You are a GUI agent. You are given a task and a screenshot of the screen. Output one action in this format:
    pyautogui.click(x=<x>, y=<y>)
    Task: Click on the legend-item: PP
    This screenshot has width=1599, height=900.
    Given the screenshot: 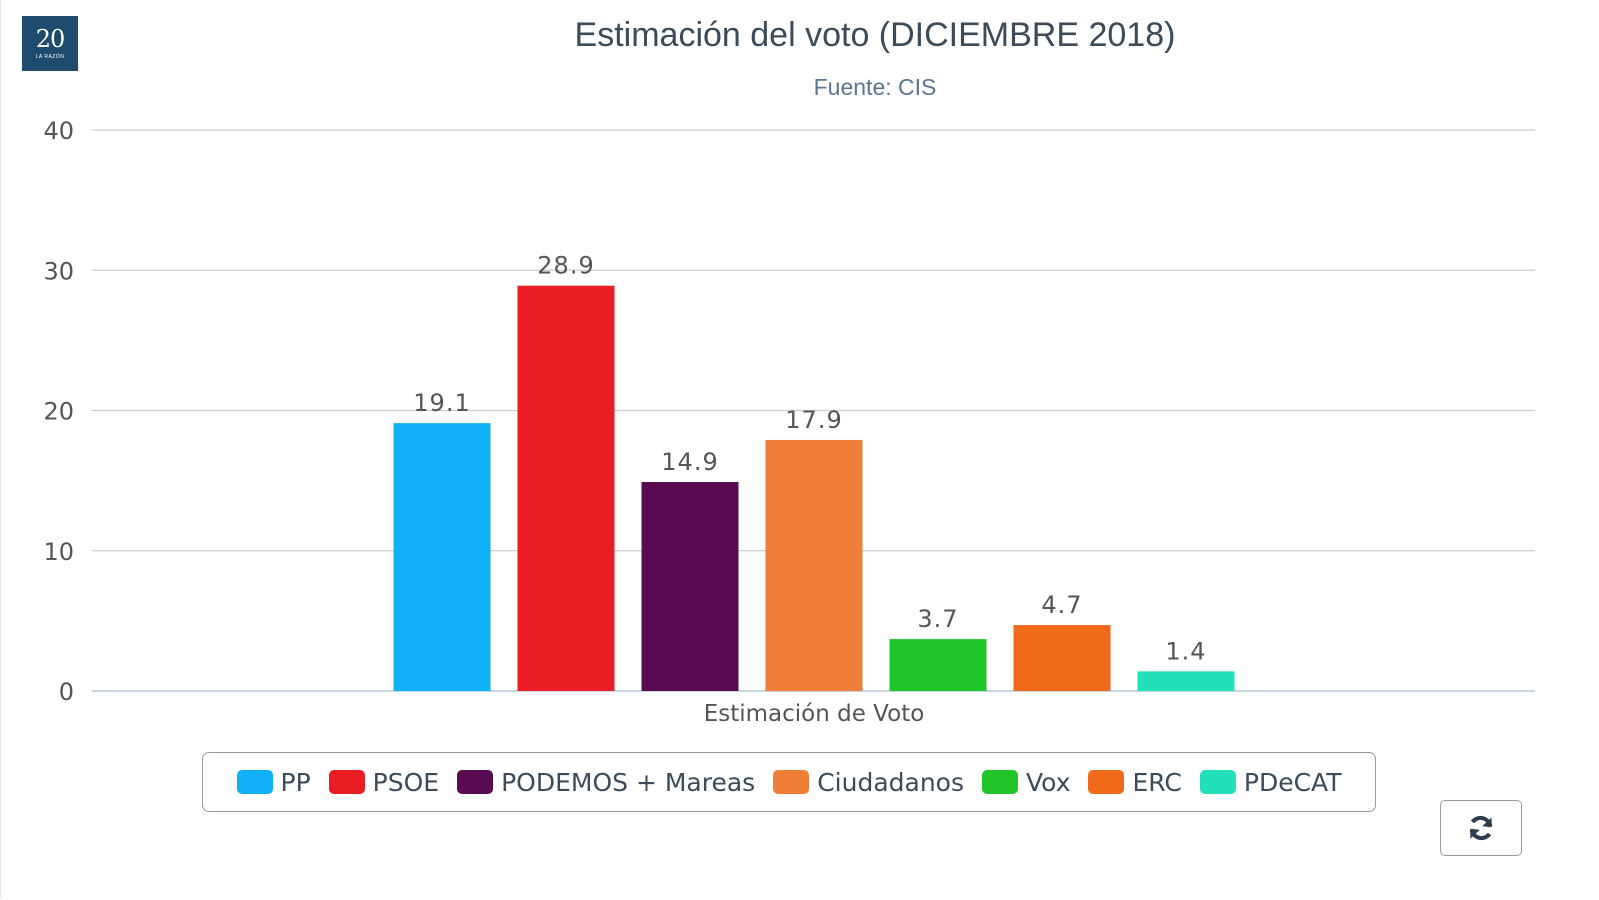 What is the action you would take?
    pyautogui.click(x=273, y=782)
    